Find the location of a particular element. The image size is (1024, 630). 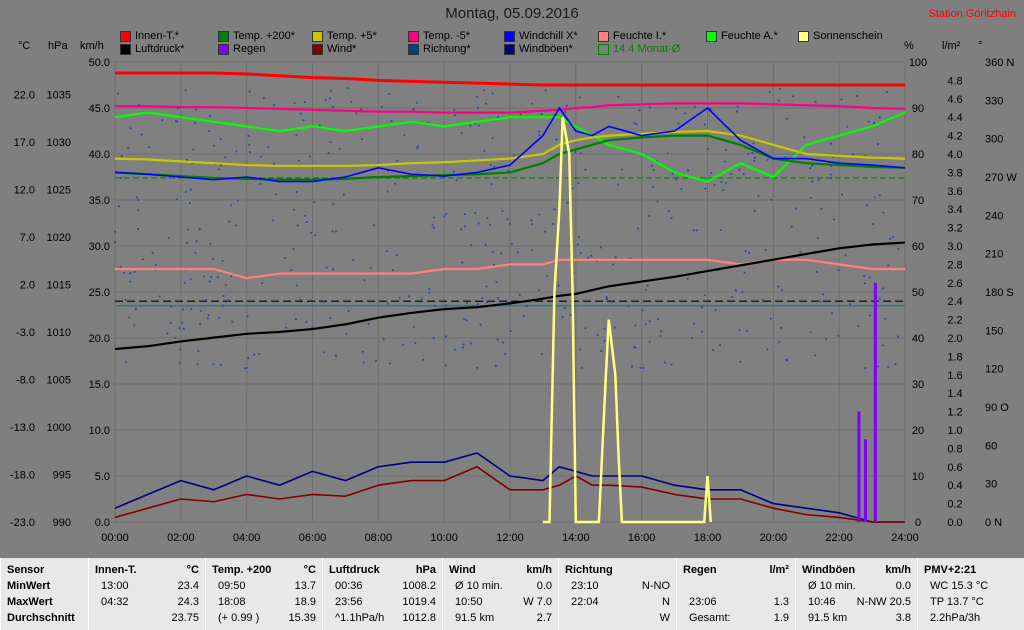

cell-value: 1012.8 is located at coordinates (419, 618).